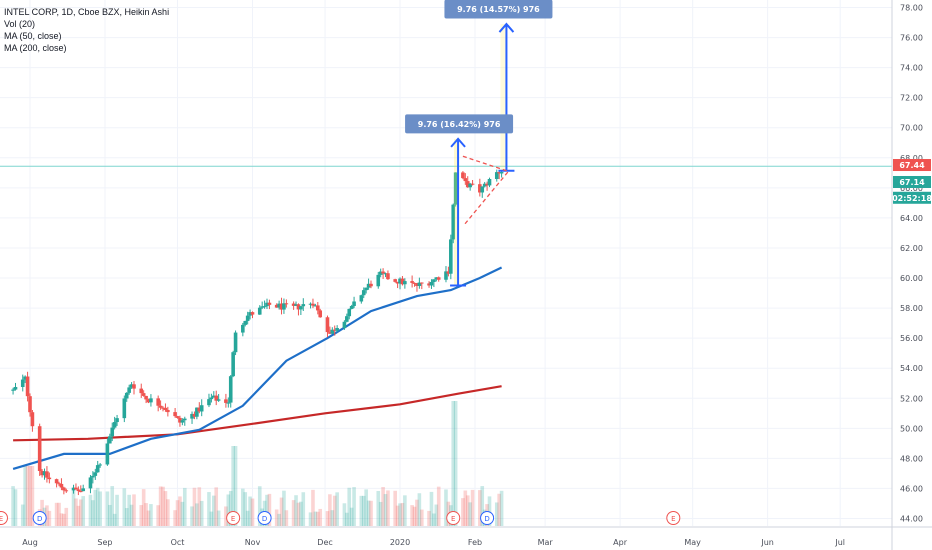 This screenshot has height=550, width=932. What do you see at coordinates (30, 542) in the screenshot?
I see `x-tick-label: Aug` at bounding box center [30, 542].